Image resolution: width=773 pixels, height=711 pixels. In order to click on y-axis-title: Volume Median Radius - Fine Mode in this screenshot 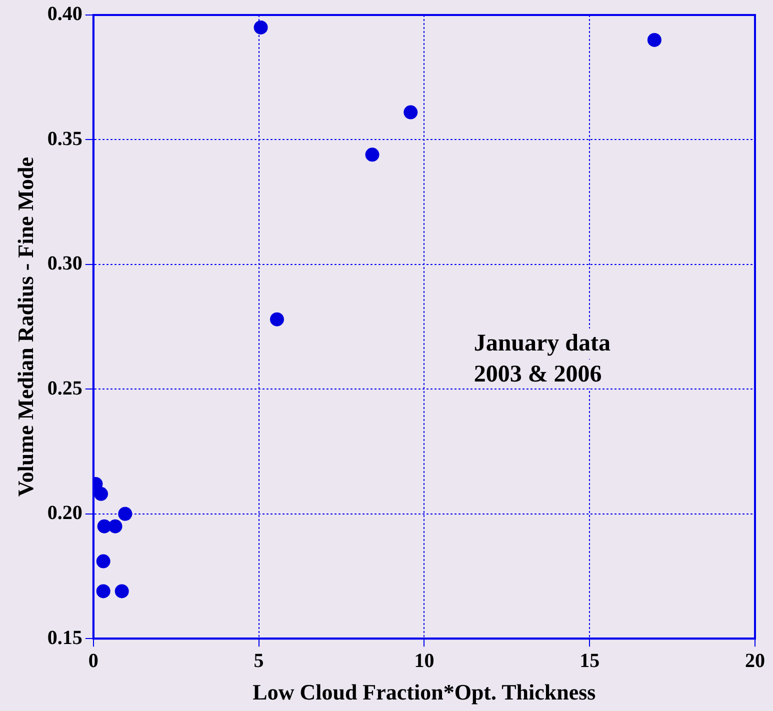, I will do `click(25, 326)`.